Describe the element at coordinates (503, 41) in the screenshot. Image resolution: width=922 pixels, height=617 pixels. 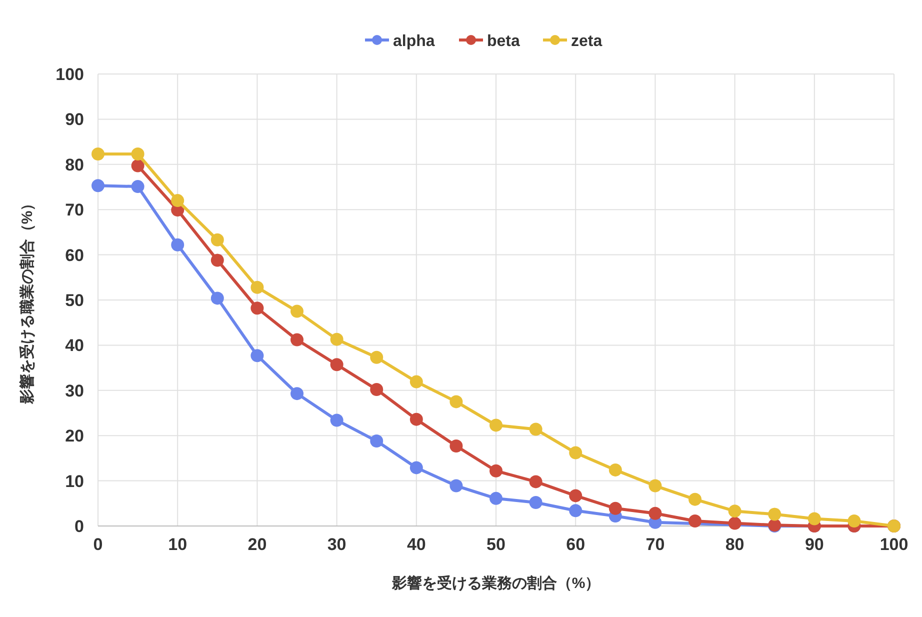
I see `legend-label: beta` at that location.